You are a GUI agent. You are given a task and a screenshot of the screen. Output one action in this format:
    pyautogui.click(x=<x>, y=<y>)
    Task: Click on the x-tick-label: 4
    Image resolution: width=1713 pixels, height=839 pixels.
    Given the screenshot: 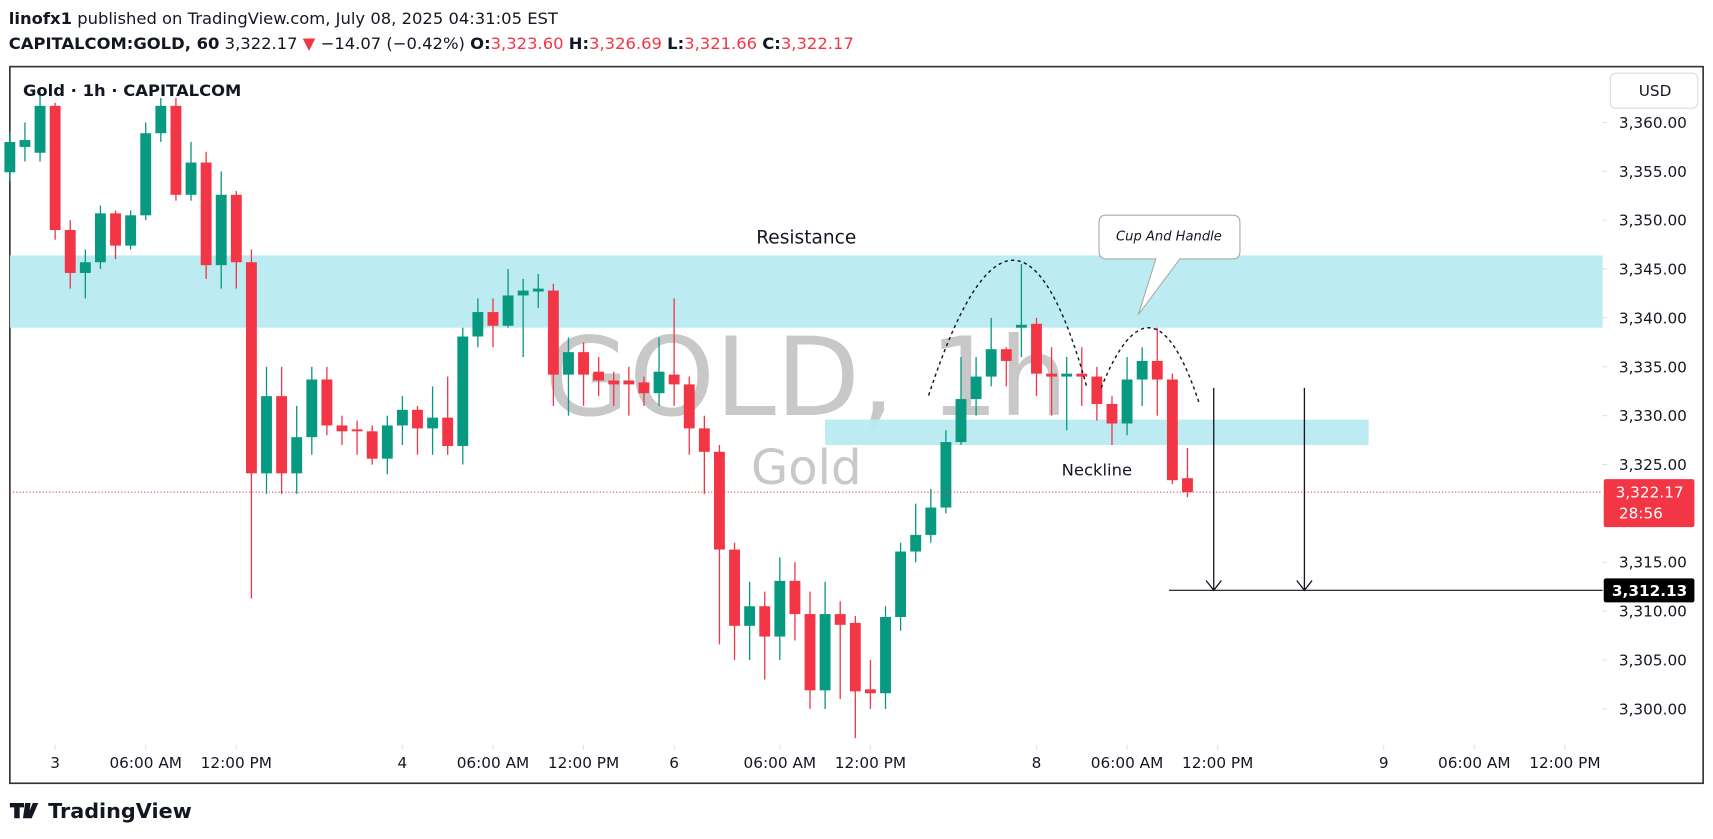 What is the action you would take?
    pyautogui.click(x=403, y=763)
    